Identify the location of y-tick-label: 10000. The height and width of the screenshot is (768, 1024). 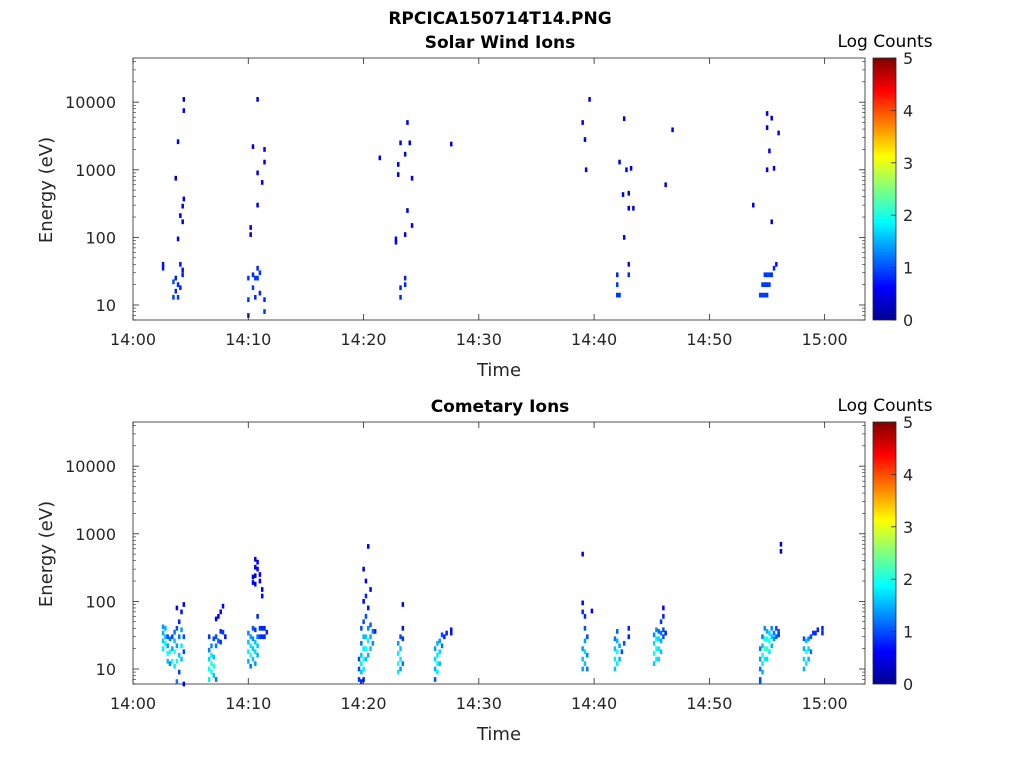
(90, 102).